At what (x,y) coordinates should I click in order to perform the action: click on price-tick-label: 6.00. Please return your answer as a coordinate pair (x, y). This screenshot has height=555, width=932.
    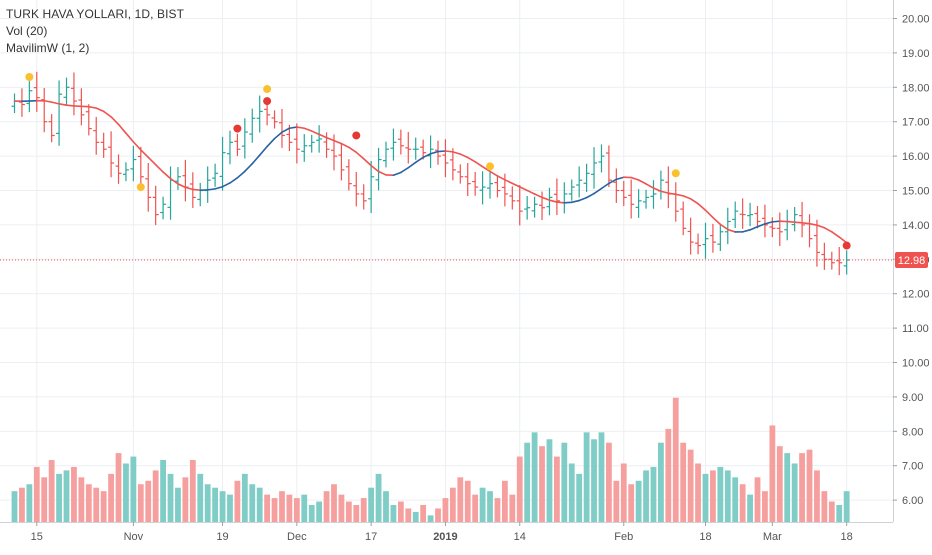
    Looking at the image, I should click on (912, 501).